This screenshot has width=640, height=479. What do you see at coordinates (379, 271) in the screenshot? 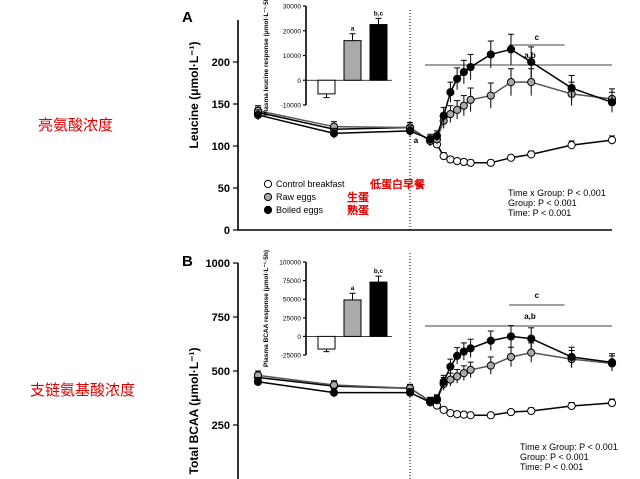
I see `inset-sig-label: b,c` at bounding box center [379, 271].